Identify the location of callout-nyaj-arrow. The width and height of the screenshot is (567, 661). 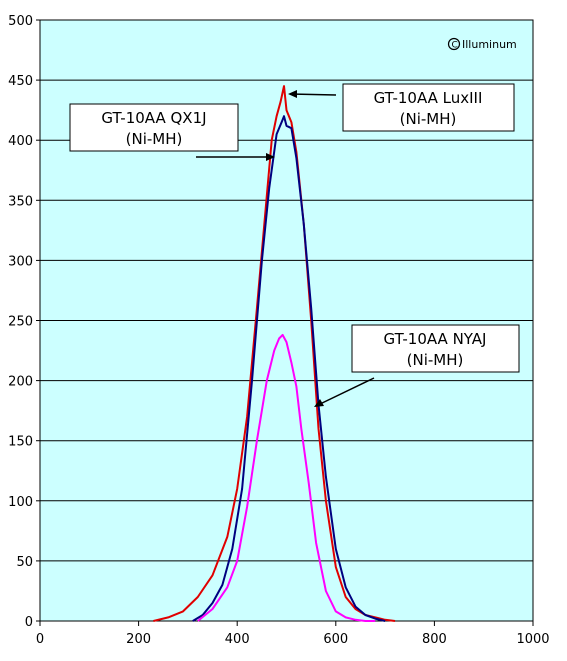
(346, 391).